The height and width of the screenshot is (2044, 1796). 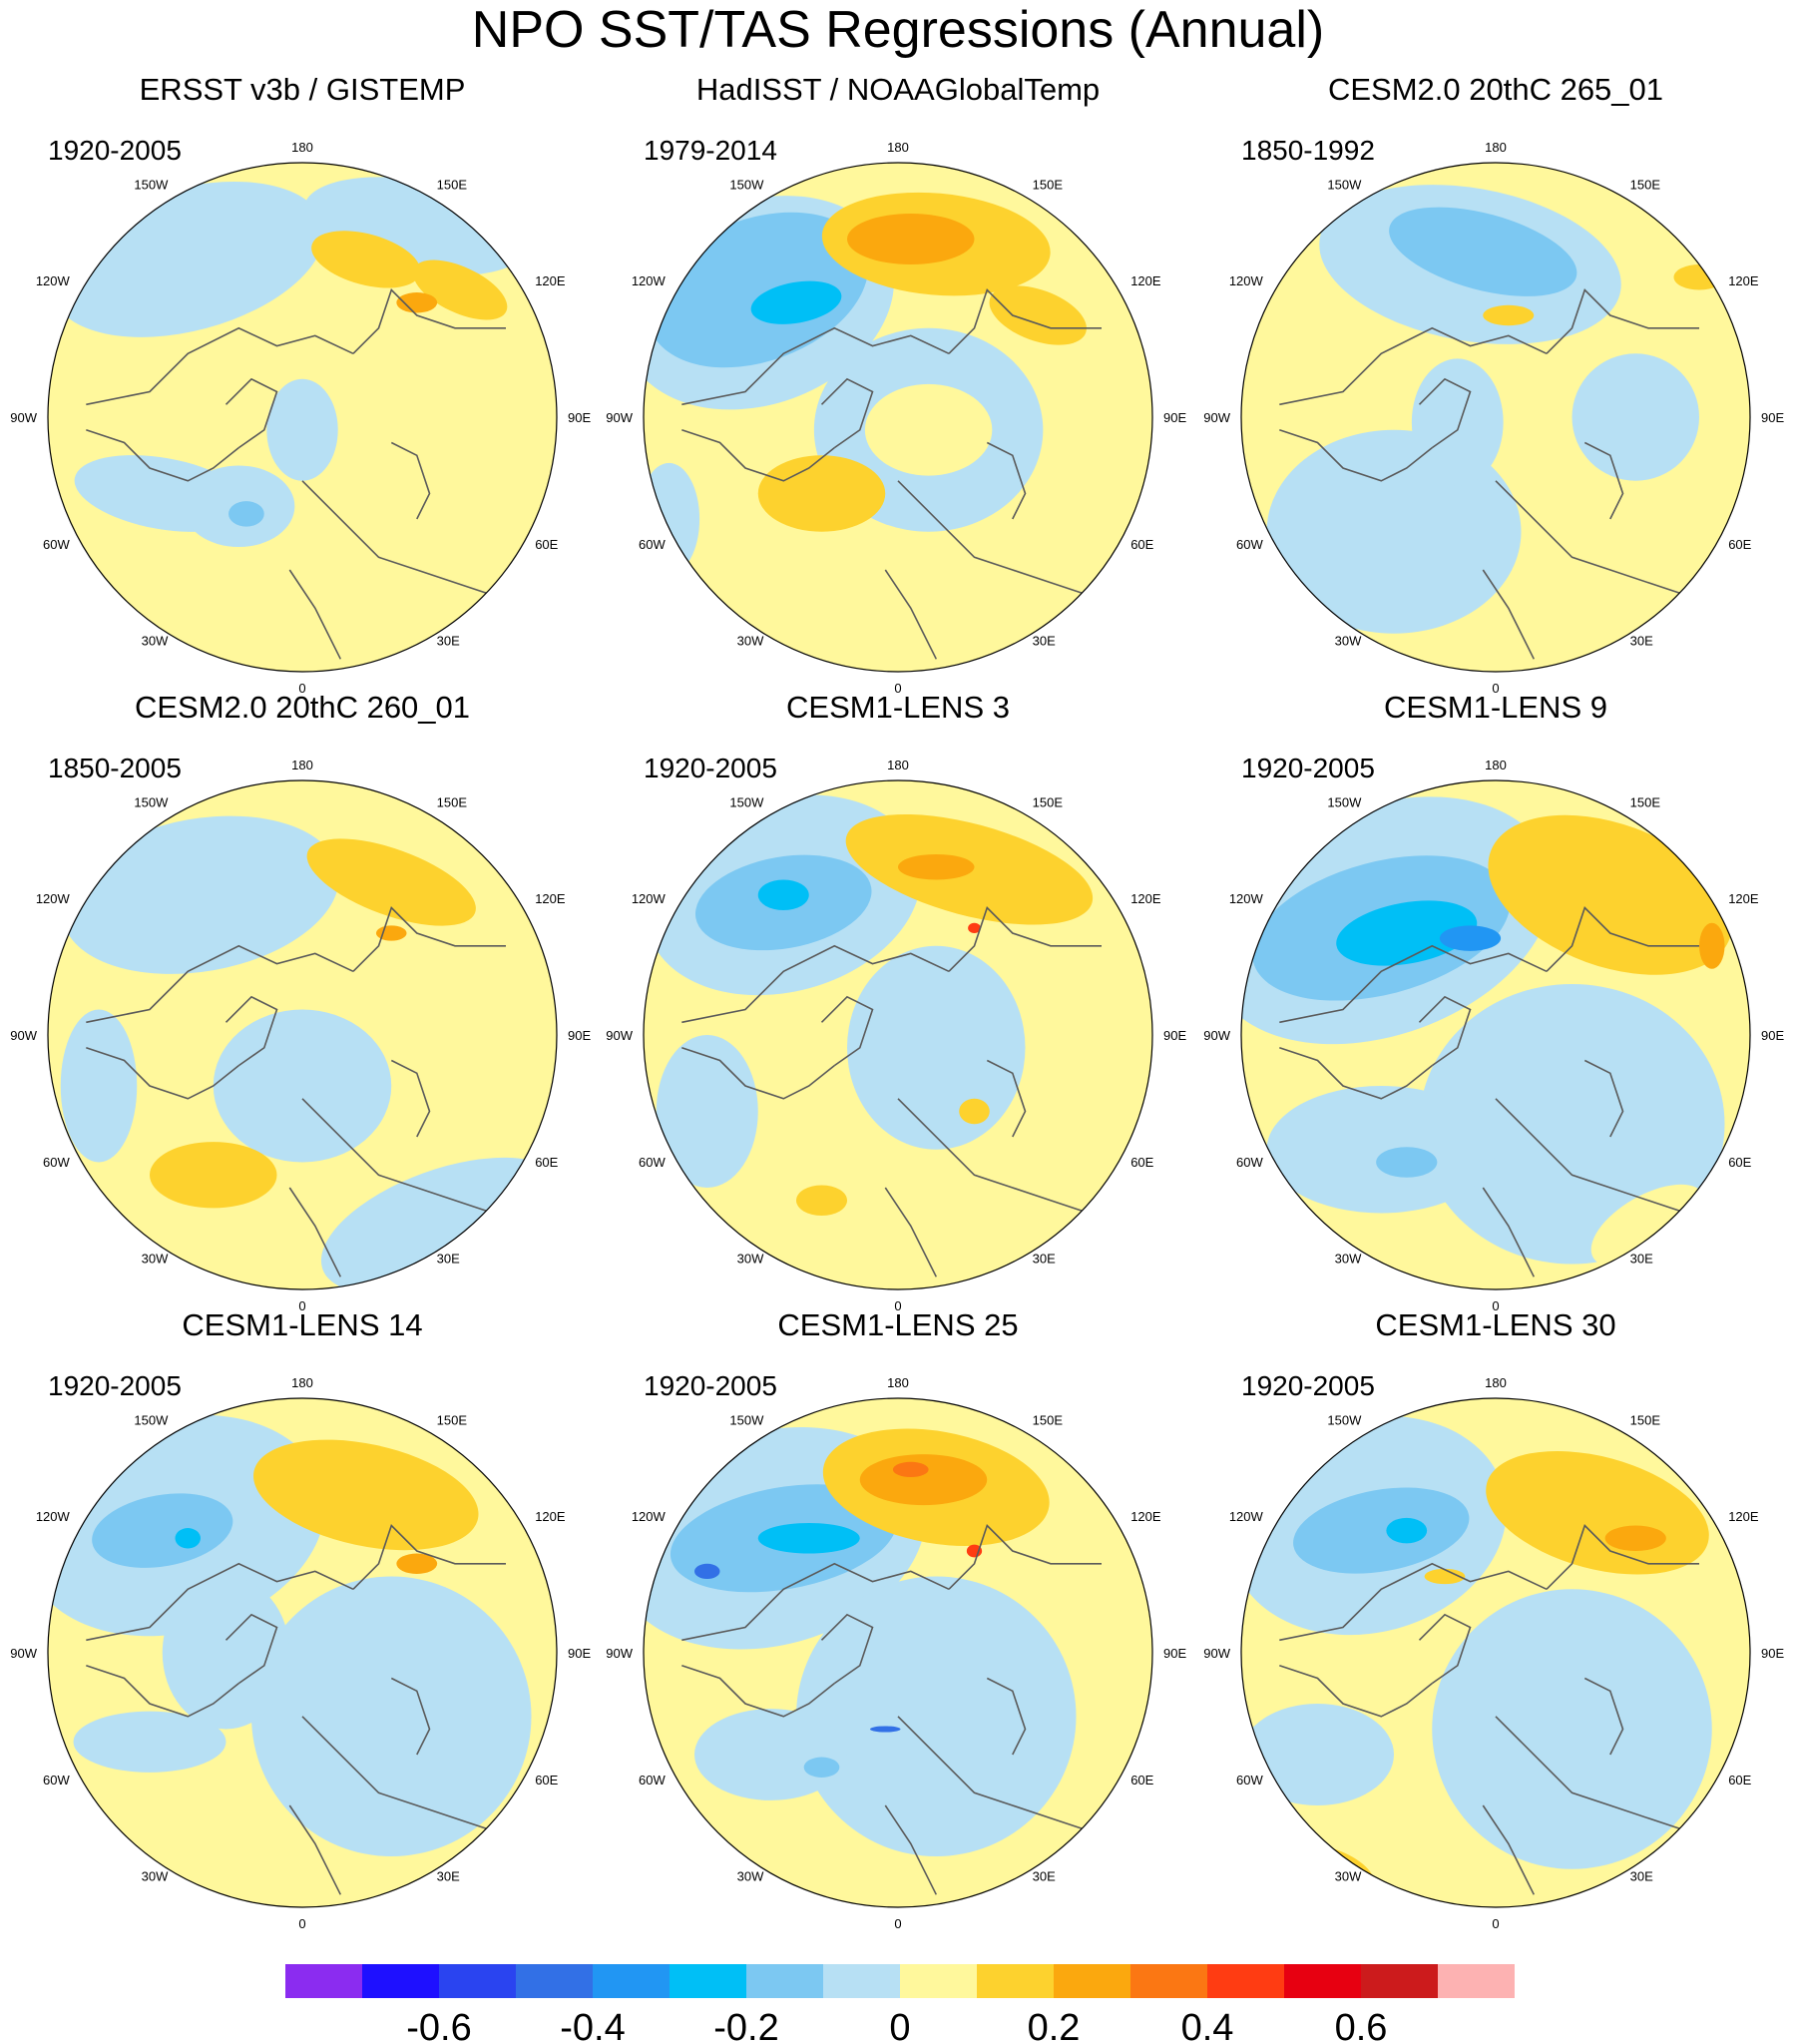 I want to click on panel-title: ERSST v3b / GISTEMP, so click(x=303, y=89).